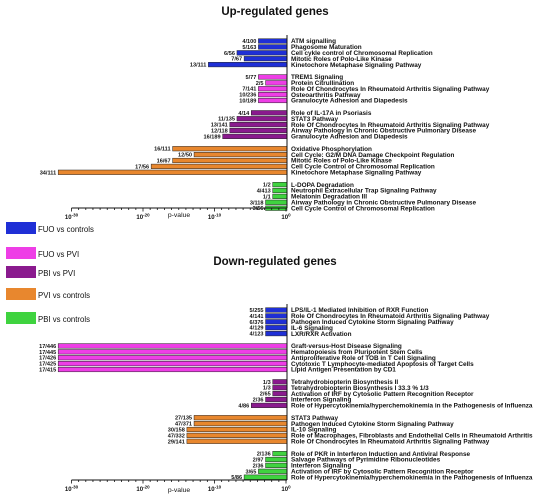 This screenshot has height=497, width=550. Describe the element at coordinates (322, 185) in the screenshot. I see `pathway-label: L-DOPA Degradation` at that location.